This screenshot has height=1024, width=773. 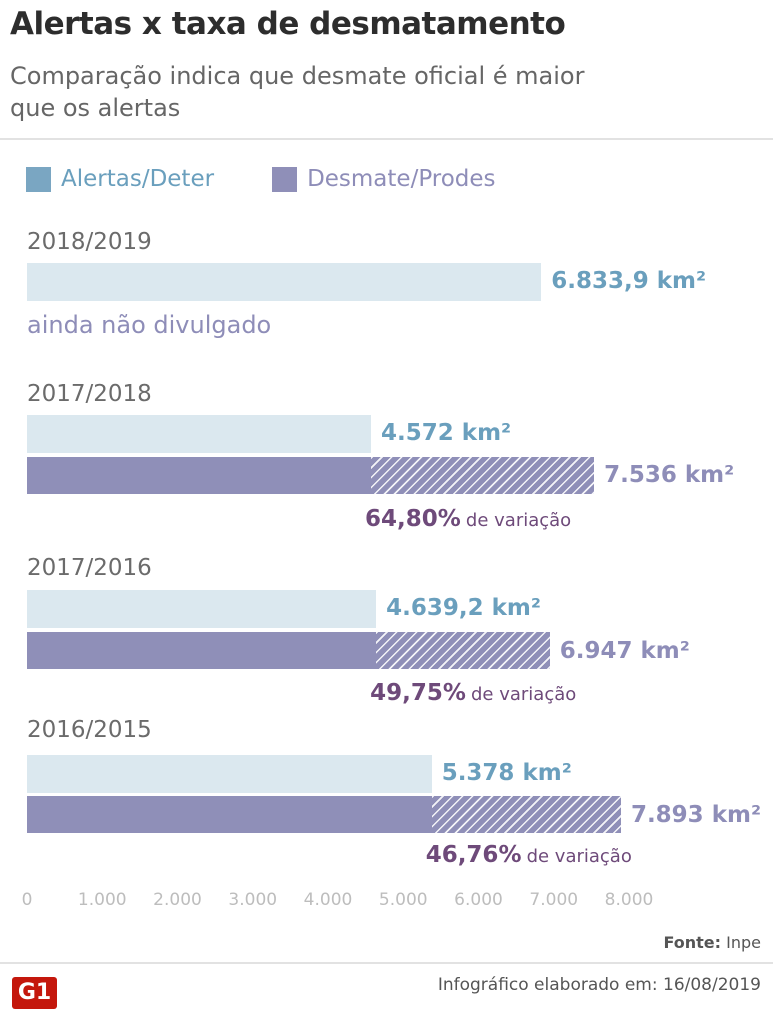 I want to click on variation-2017-2018: 64,80% de variação, so click(x=468, y=519).